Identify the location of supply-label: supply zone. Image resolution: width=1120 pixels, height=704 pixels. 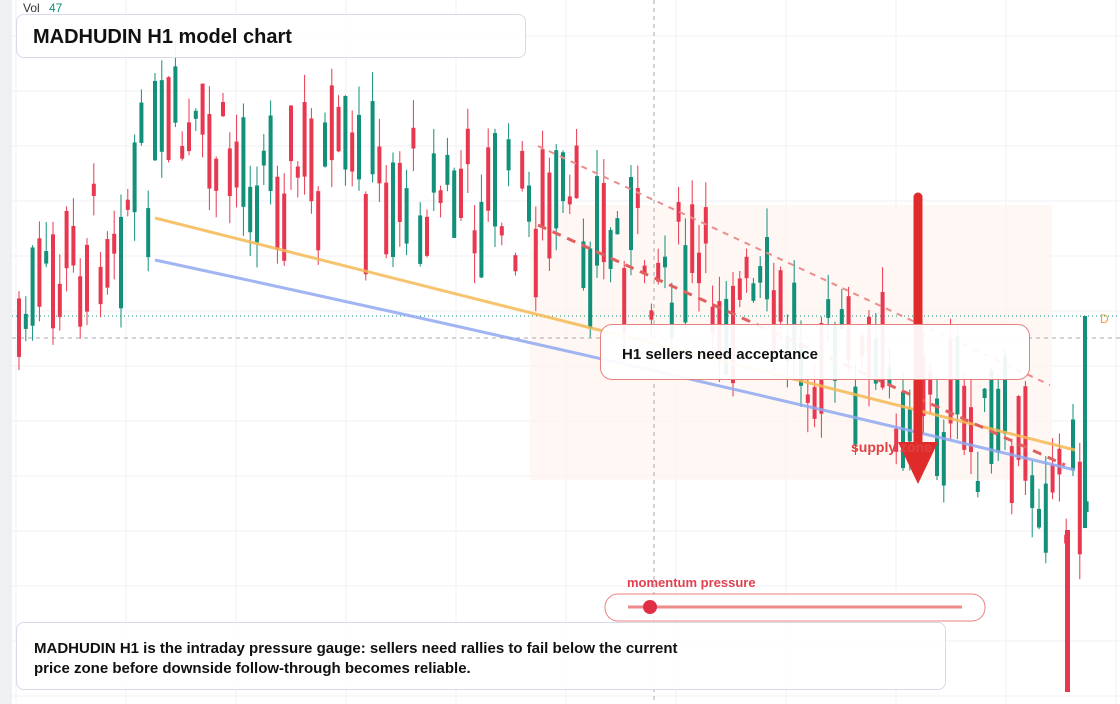
(891, 447).